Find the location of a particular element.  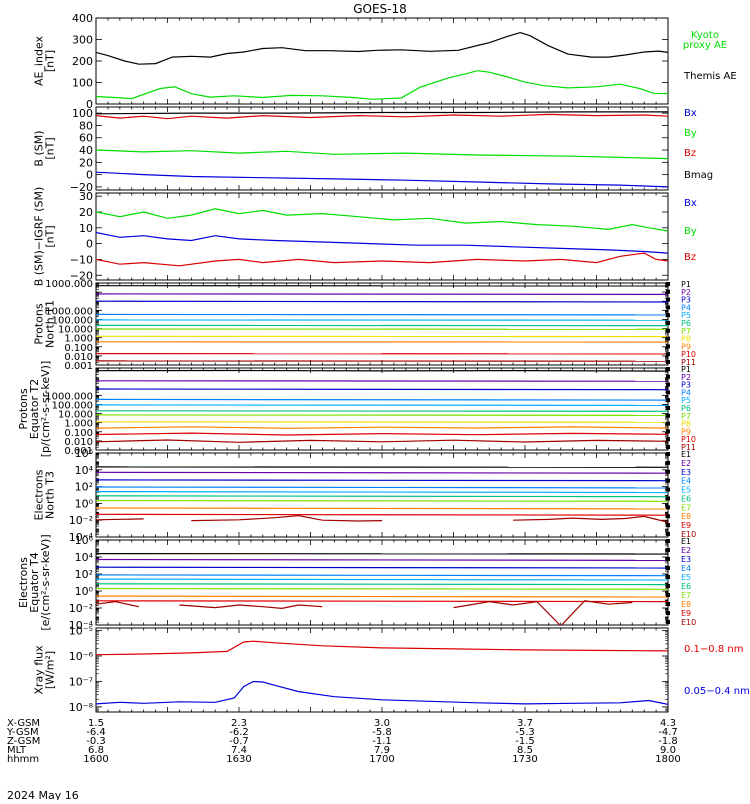

y-tick-label: 60 is located at coordinates (86, 138).